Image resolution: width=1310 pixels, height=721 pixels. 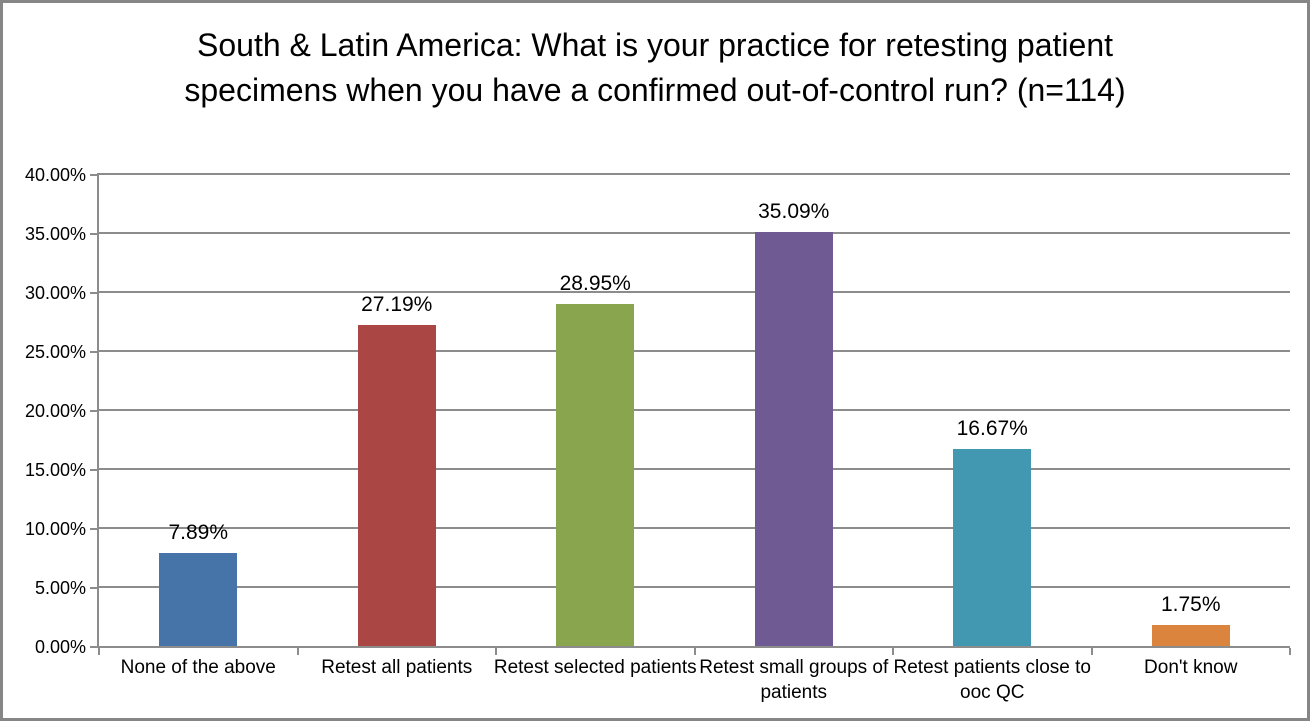 What do you see at coordinates (397, 667) in the screenshot?
I see `category-label: Retest all patients` at bounding box center [397, 667].